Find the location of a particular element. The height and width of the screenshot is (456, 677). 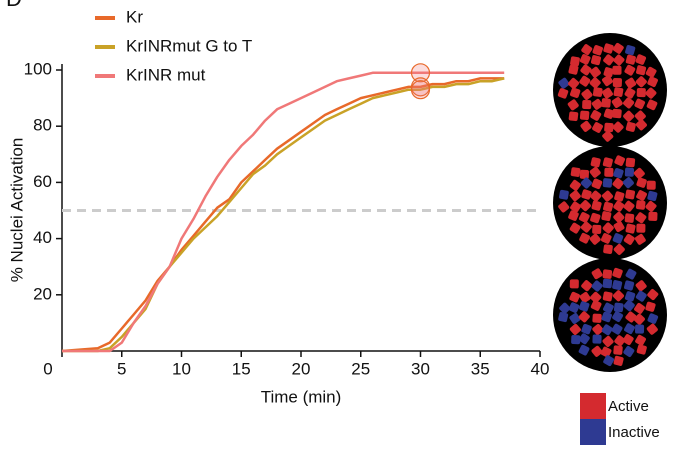

nuclei-images is located at coordinates (610, 202).